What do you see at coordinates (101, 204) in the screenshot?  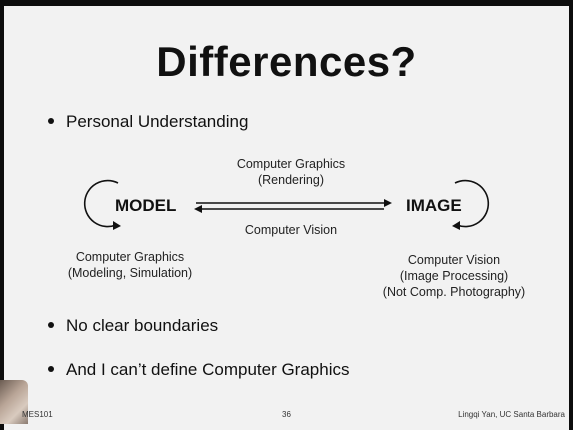 I see `left-loop-arrow` at bounding box center [101, 204].